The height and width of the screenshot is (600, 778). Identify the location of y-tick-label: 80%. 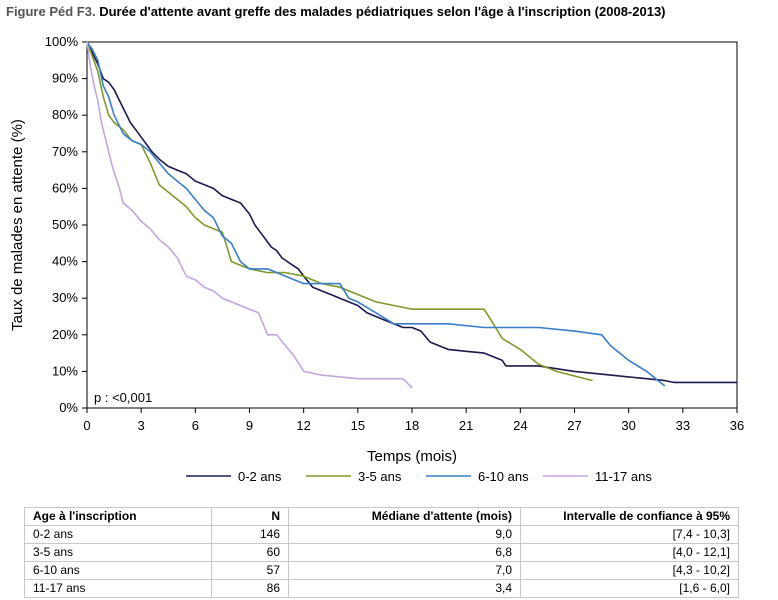
(65, 114).